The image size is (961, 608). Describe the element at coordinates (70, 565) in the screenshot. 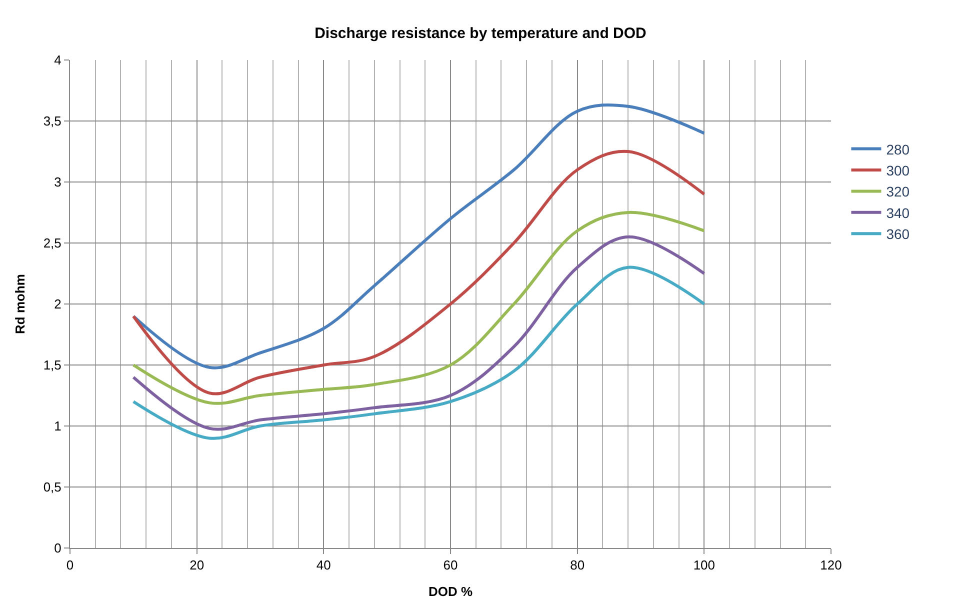

I see `x-tick-label: 0` at that location.